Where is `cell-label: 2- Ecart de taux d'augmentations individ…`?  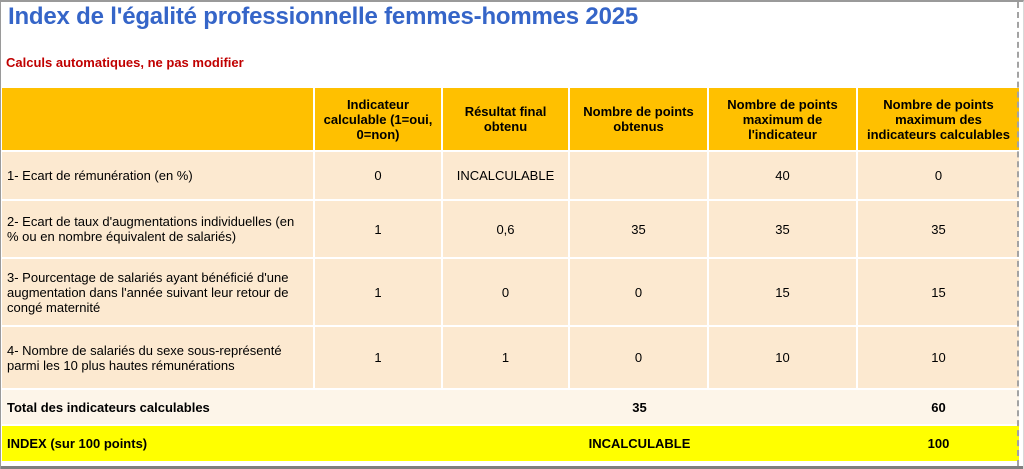
cell-label: 2- Ecart de taux d'augmentations individ… is located at coordinates (157, 229).